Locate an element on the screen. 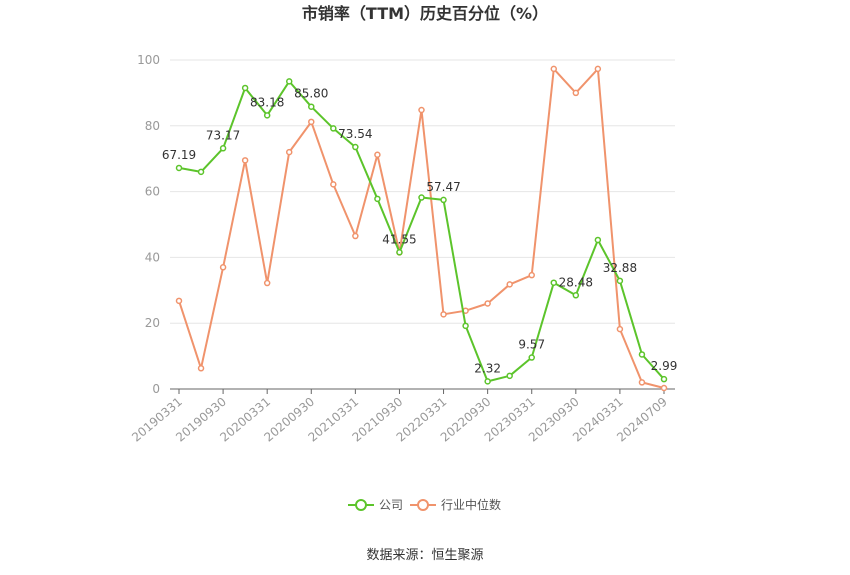 Image resolution: width=850 pixels, height=575 pixels. data-label: 2.99 is located at coordinates (664, 366).